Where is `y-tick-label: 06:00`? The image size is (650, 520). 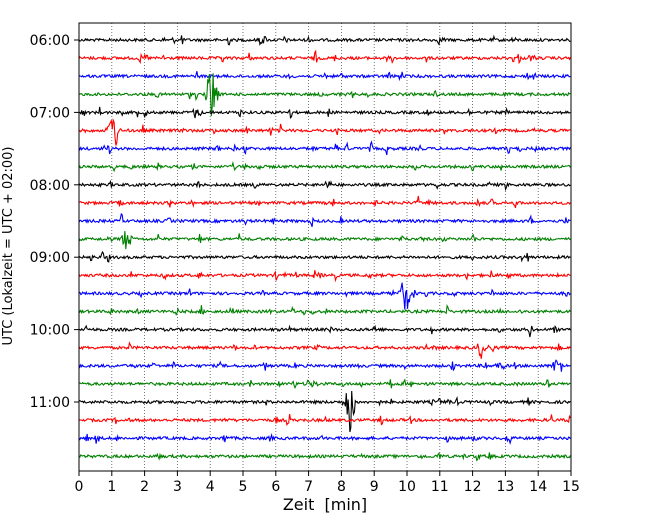
y-tick-label: 06:00 is located at coordinates (50, 41).